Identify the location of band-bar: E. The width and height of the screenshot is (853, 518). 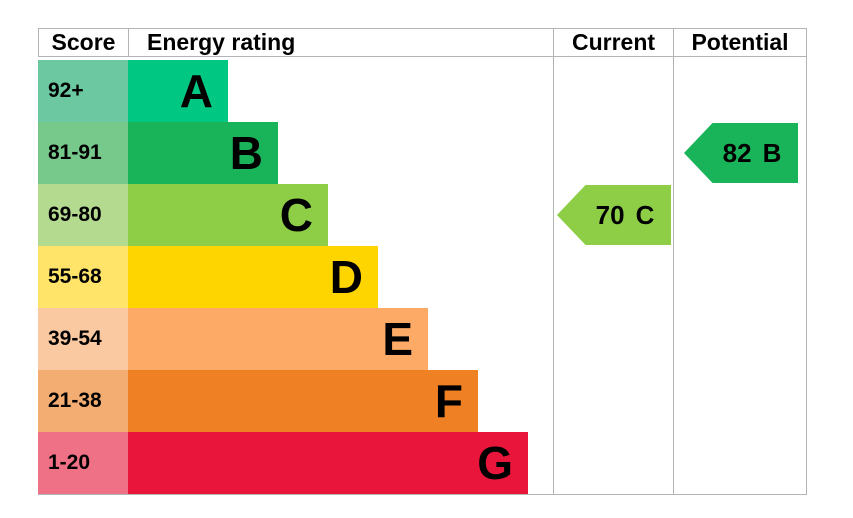
(278, 339).